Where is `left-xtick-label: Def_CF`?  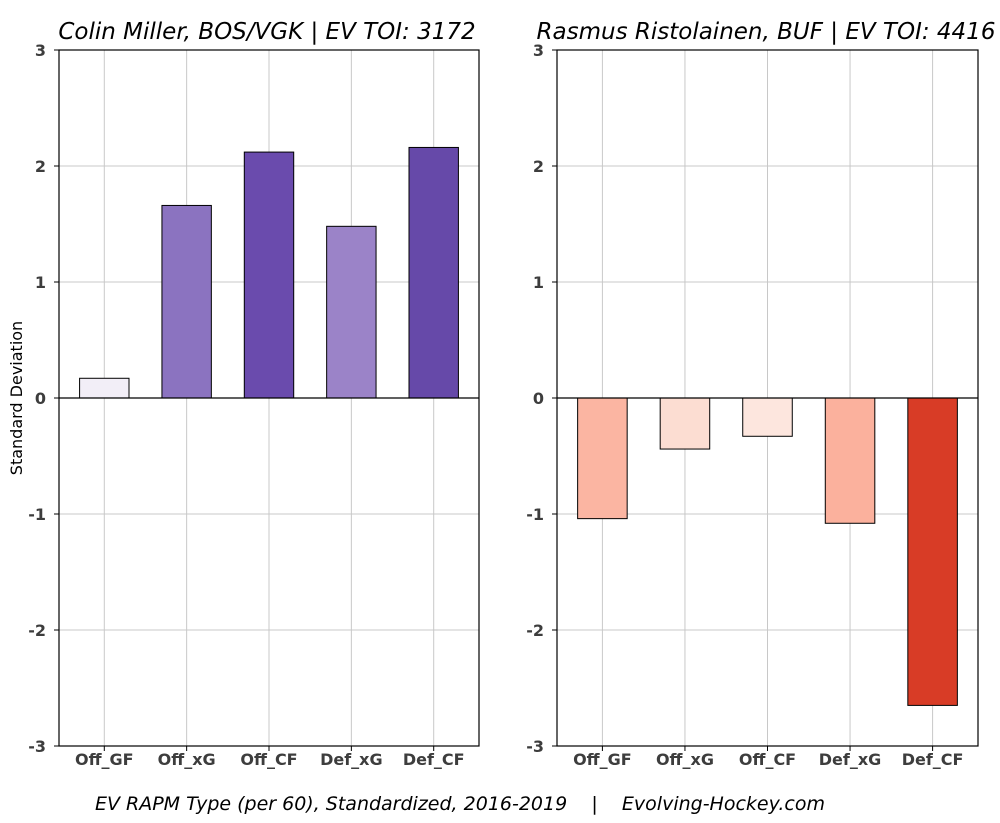
left-xtick-label: Def_CF is located at coordinates (434, 759).